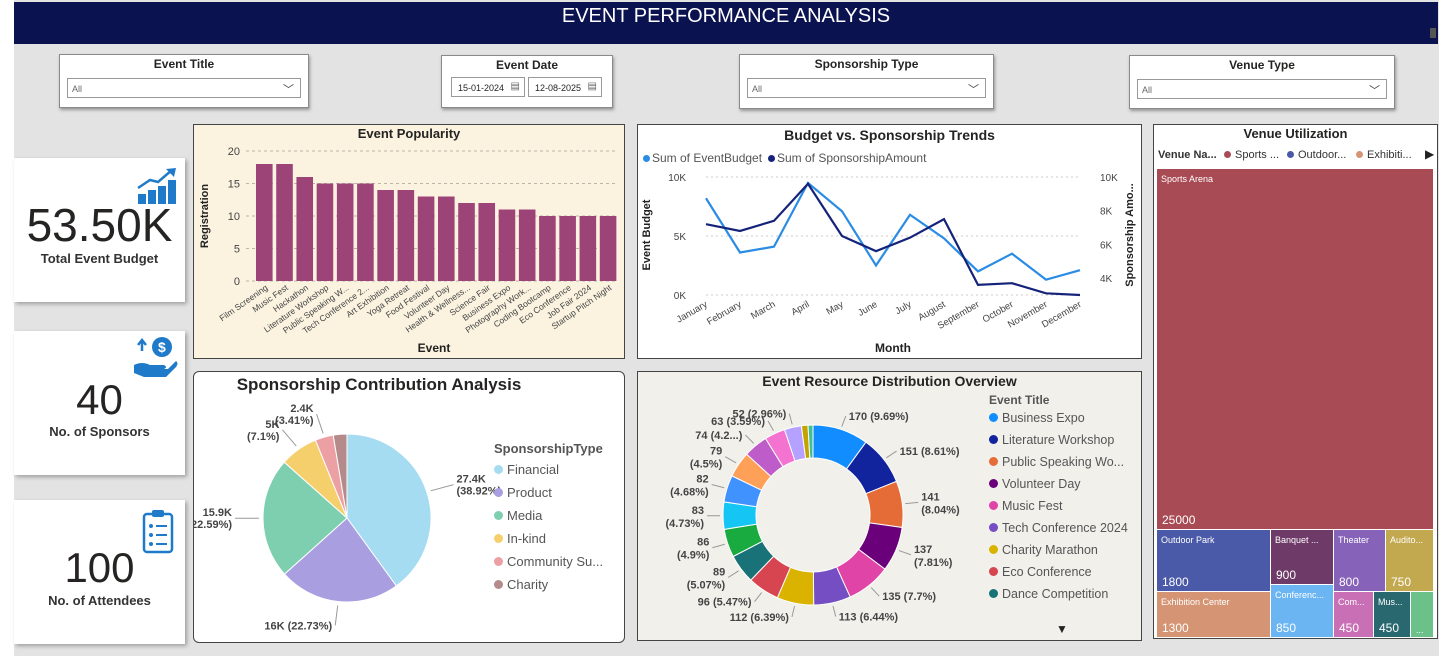  What do you see at coordinates (1360, 561) in the screenshot?
I see `treemap-cell: Theater 800` at bounding box center [1360, 561].